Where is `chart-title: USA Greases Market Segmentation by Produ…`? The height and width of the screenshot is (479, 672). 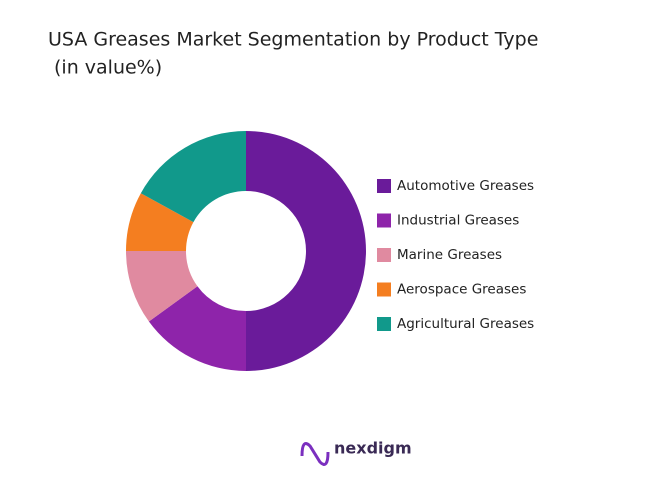 chart-title: USA Greases Market Segmentation by Produ… is located at coordinates (293, 40).